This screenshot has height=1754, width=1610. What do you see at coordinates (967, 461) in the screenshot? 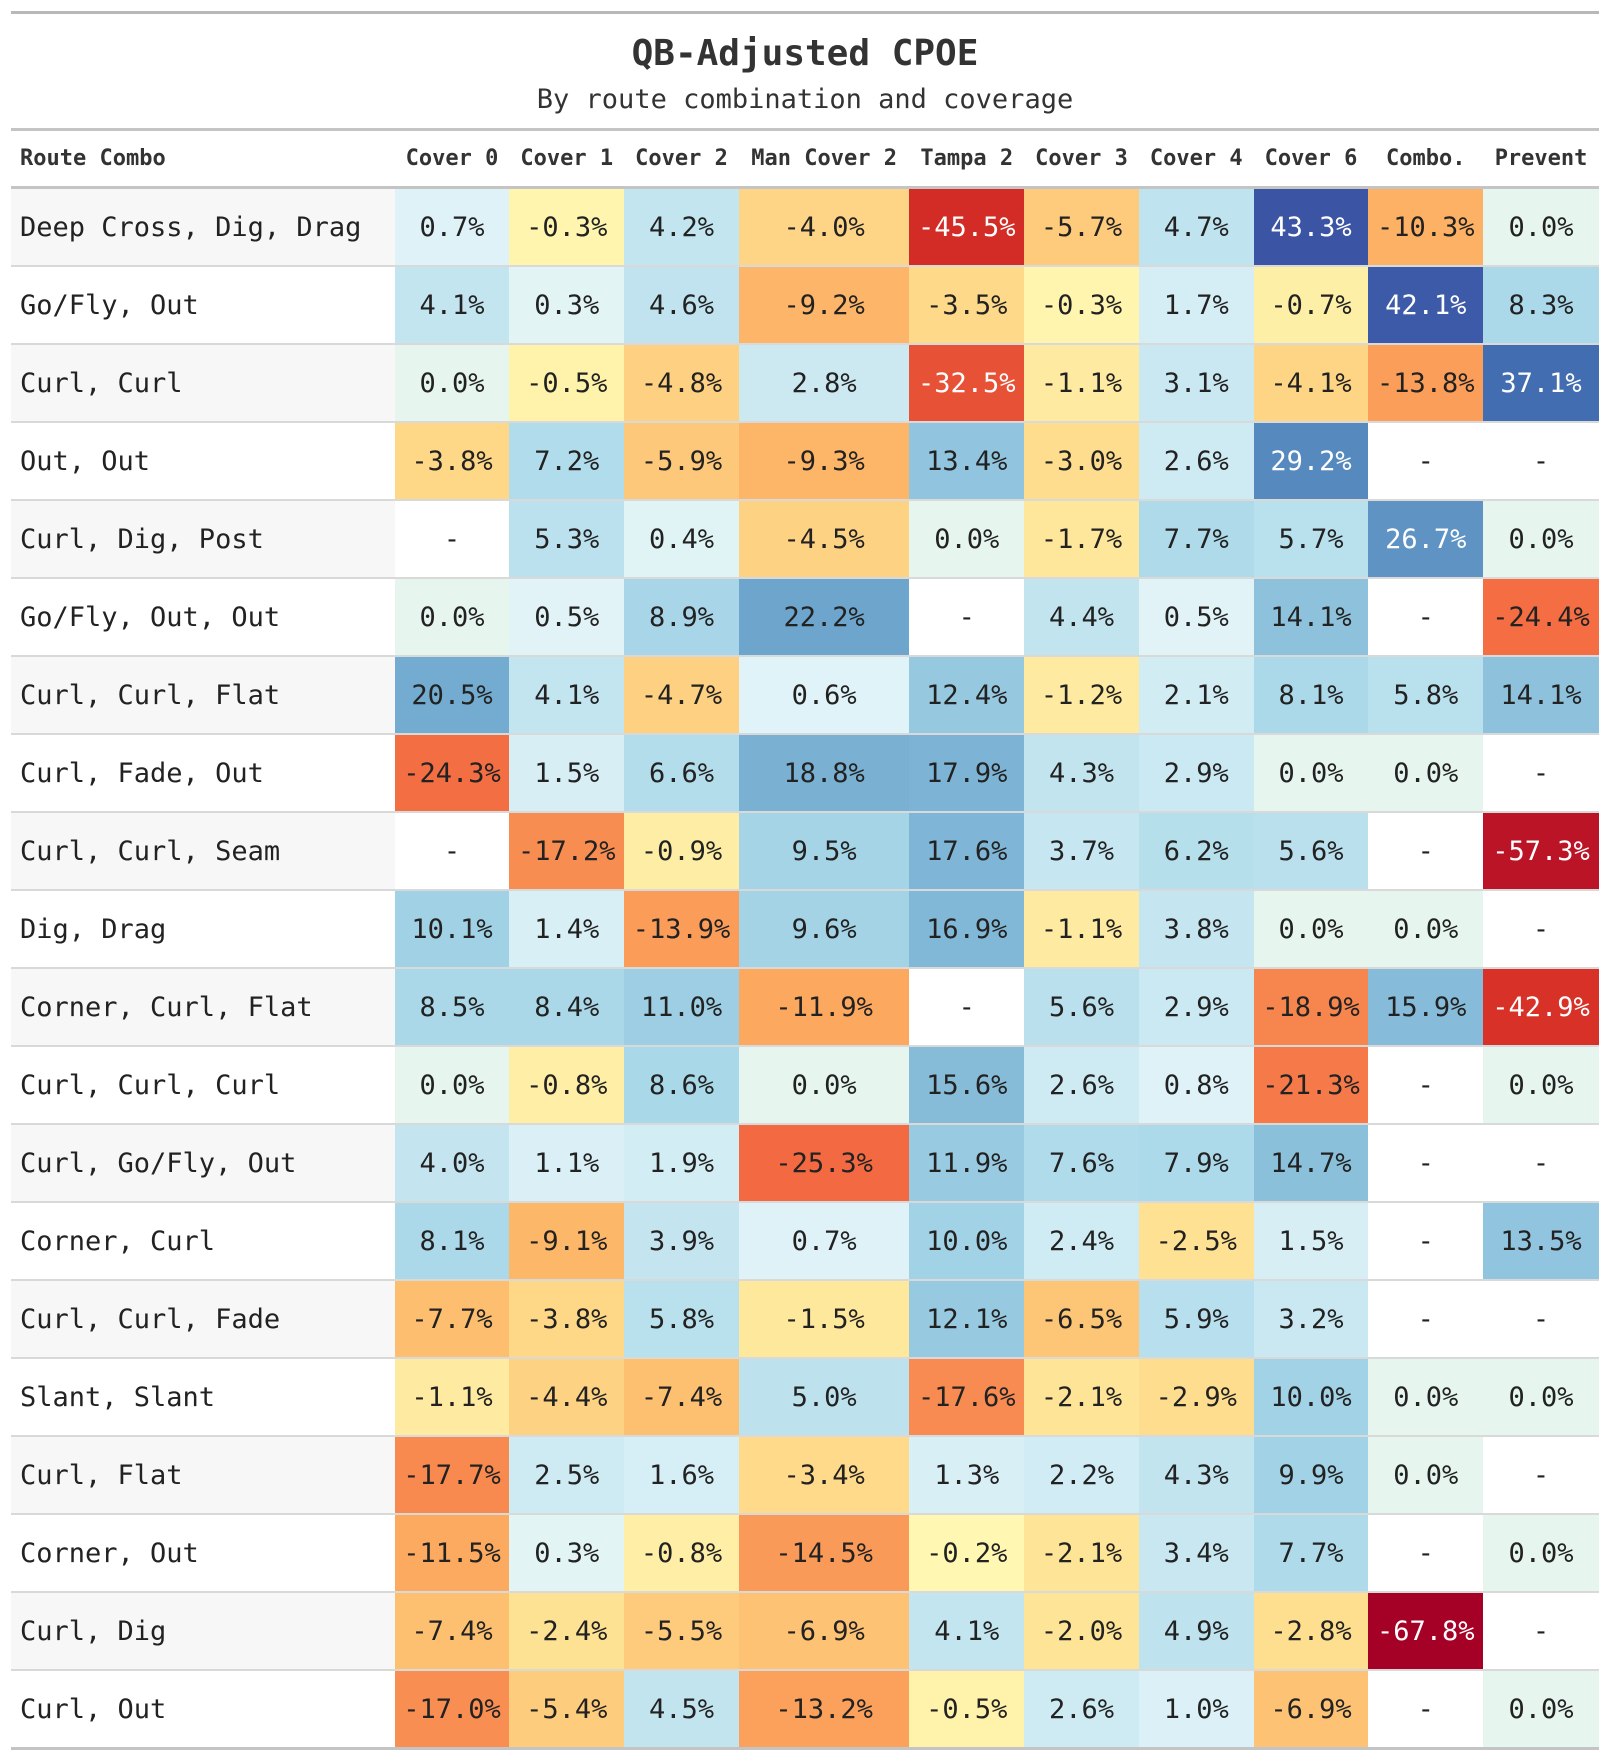
I see `heatmap-cell: 13.4%` at bounding box center [967, 461].